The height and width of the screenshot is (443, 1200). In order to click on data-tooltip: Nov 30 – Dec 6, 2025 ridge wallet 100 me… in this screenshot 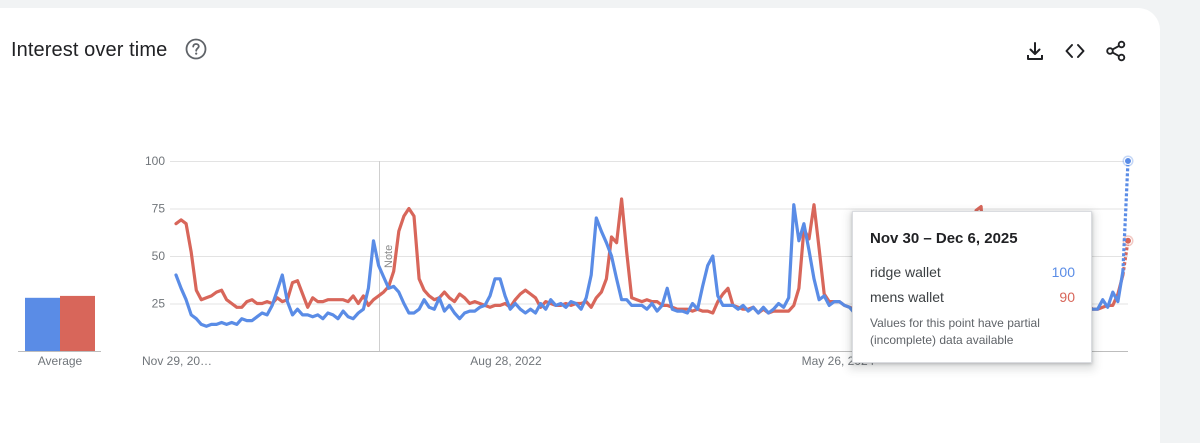, I will do `click(972, 287)`.